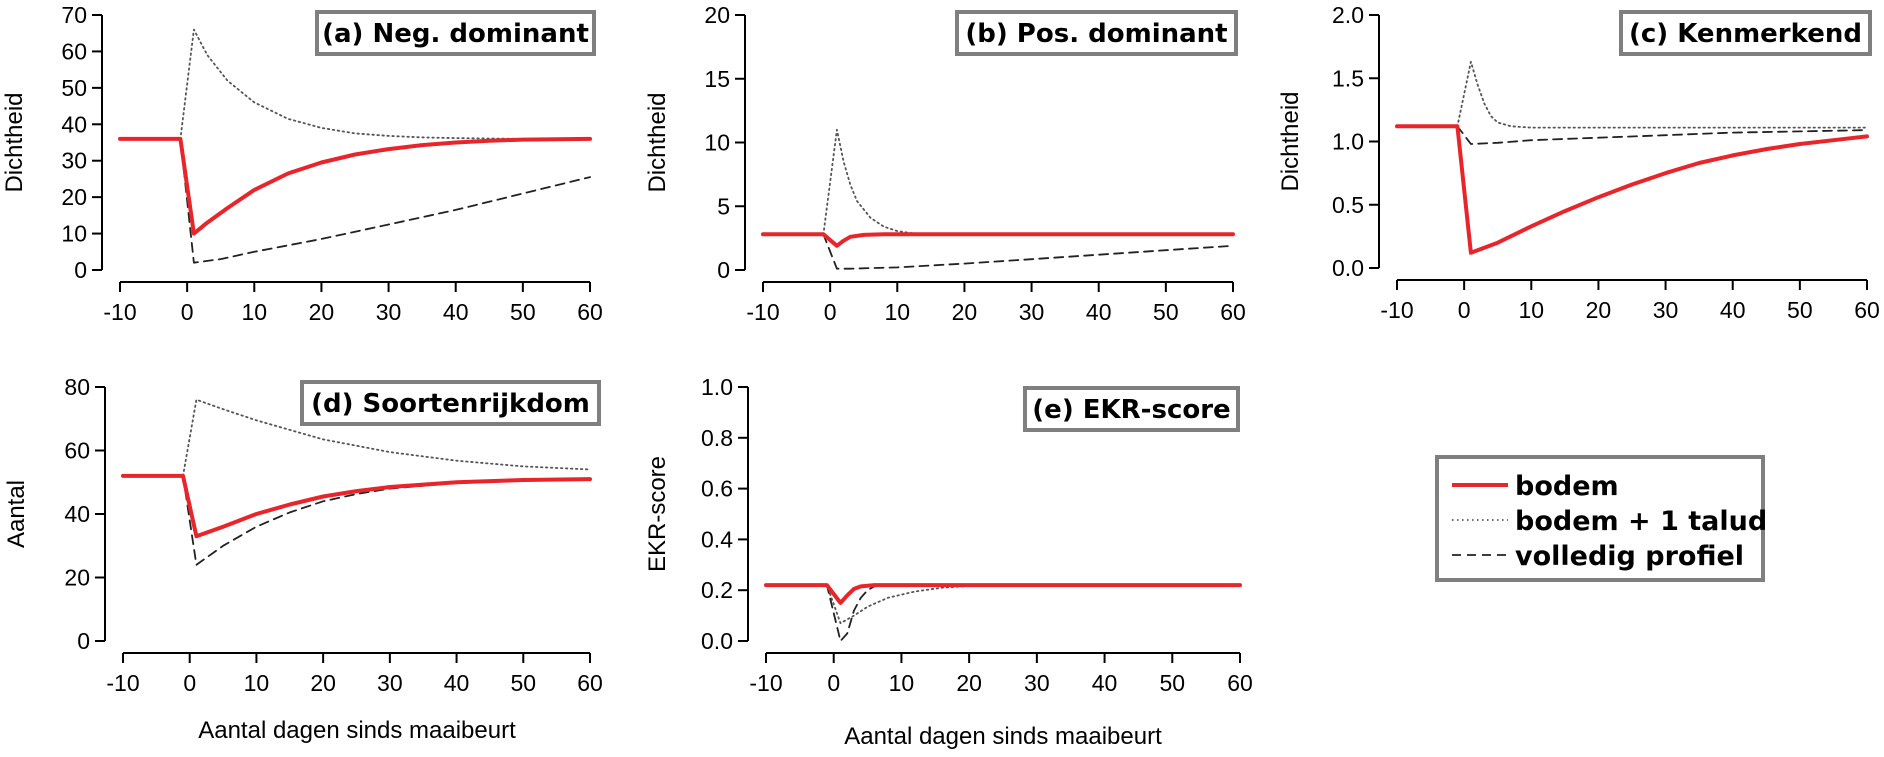 Image resolution: width=1884 pixels, height=757 pixels. Describe the element at coordinates (723, 206) in the screenshot. I see `y-tick-label: 5` at that location.